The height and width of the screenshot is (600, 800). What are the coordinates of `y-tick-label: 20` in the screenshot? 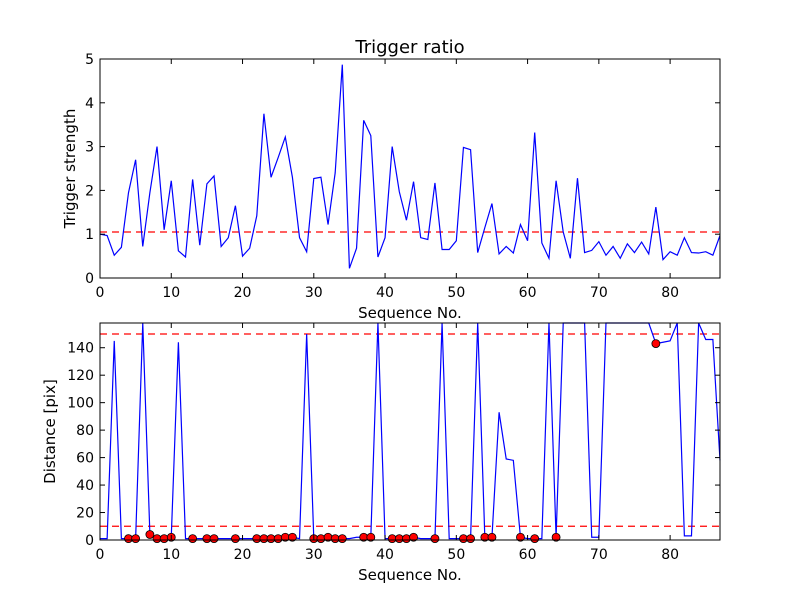 It's located at (85, 514).